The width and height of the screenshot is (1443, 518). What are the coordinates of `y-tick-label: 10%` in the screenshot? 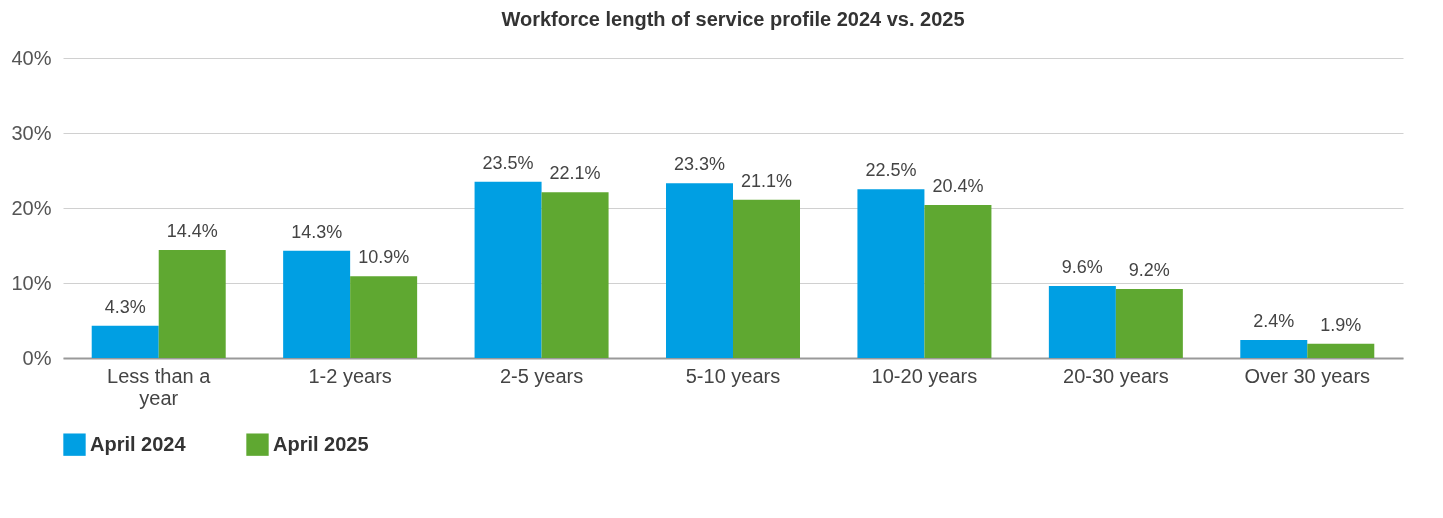 It's located at (31, 282).